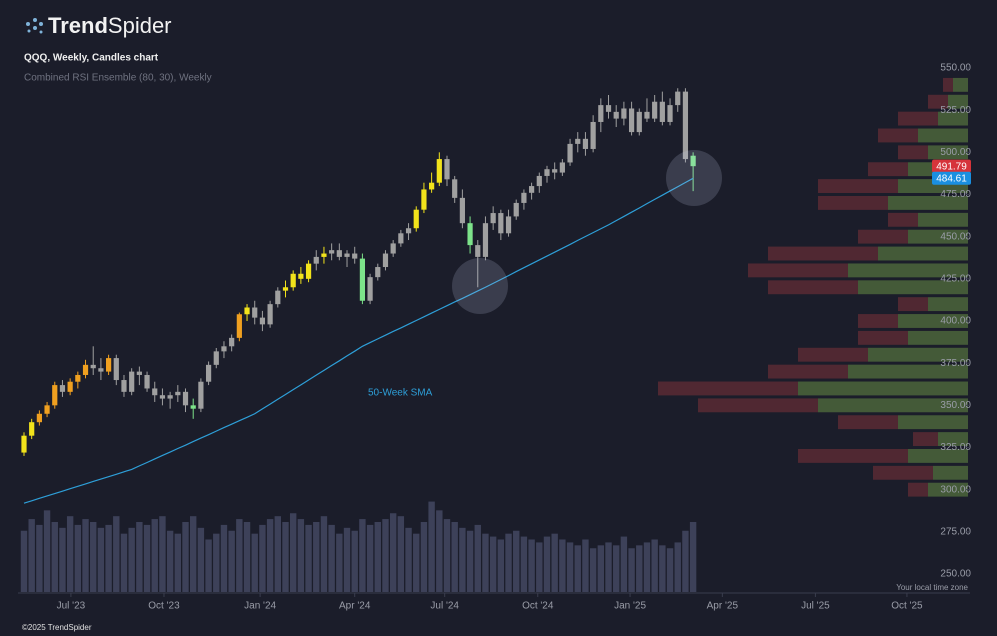 The width and height of the screenshot is (997, 636). Describe the element at coordinates (91, 58) in the screenshot. I see `chart-title: QQQ, Weekly, Candles chart` at that location.